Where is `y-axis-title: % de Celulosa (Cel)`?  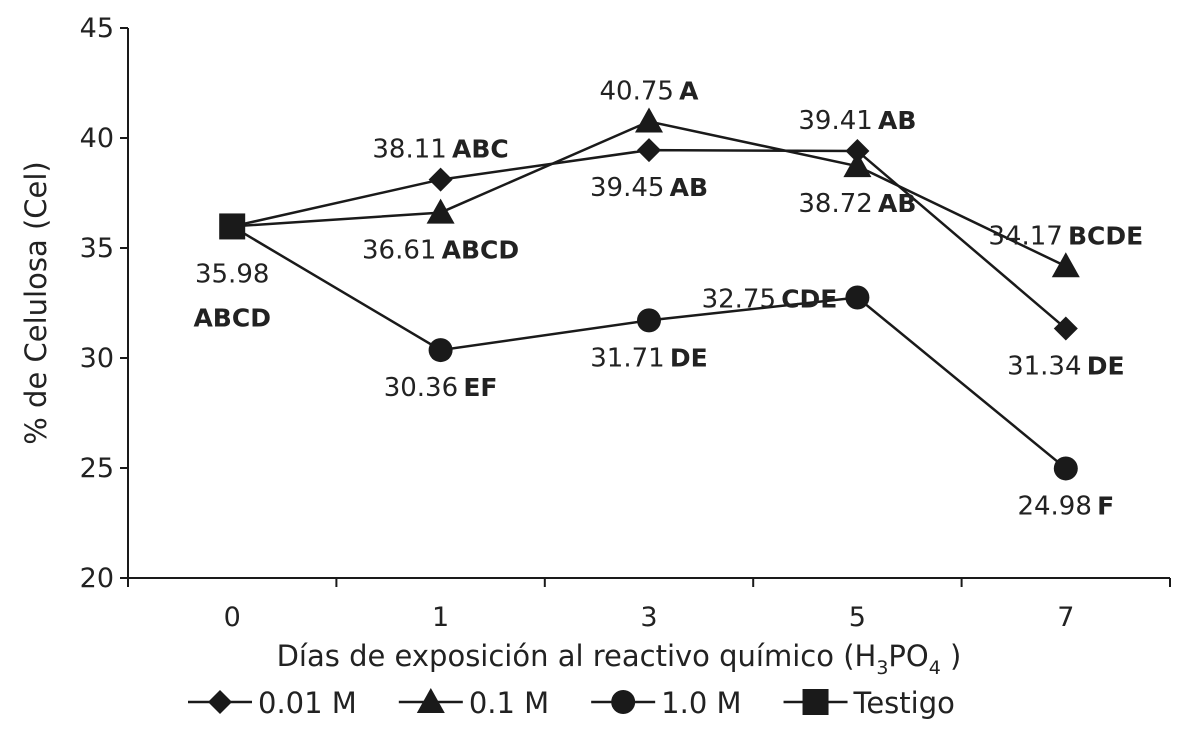
y-axis-title: % de Celulosa (Cel) is located at coordinates (36, 302).